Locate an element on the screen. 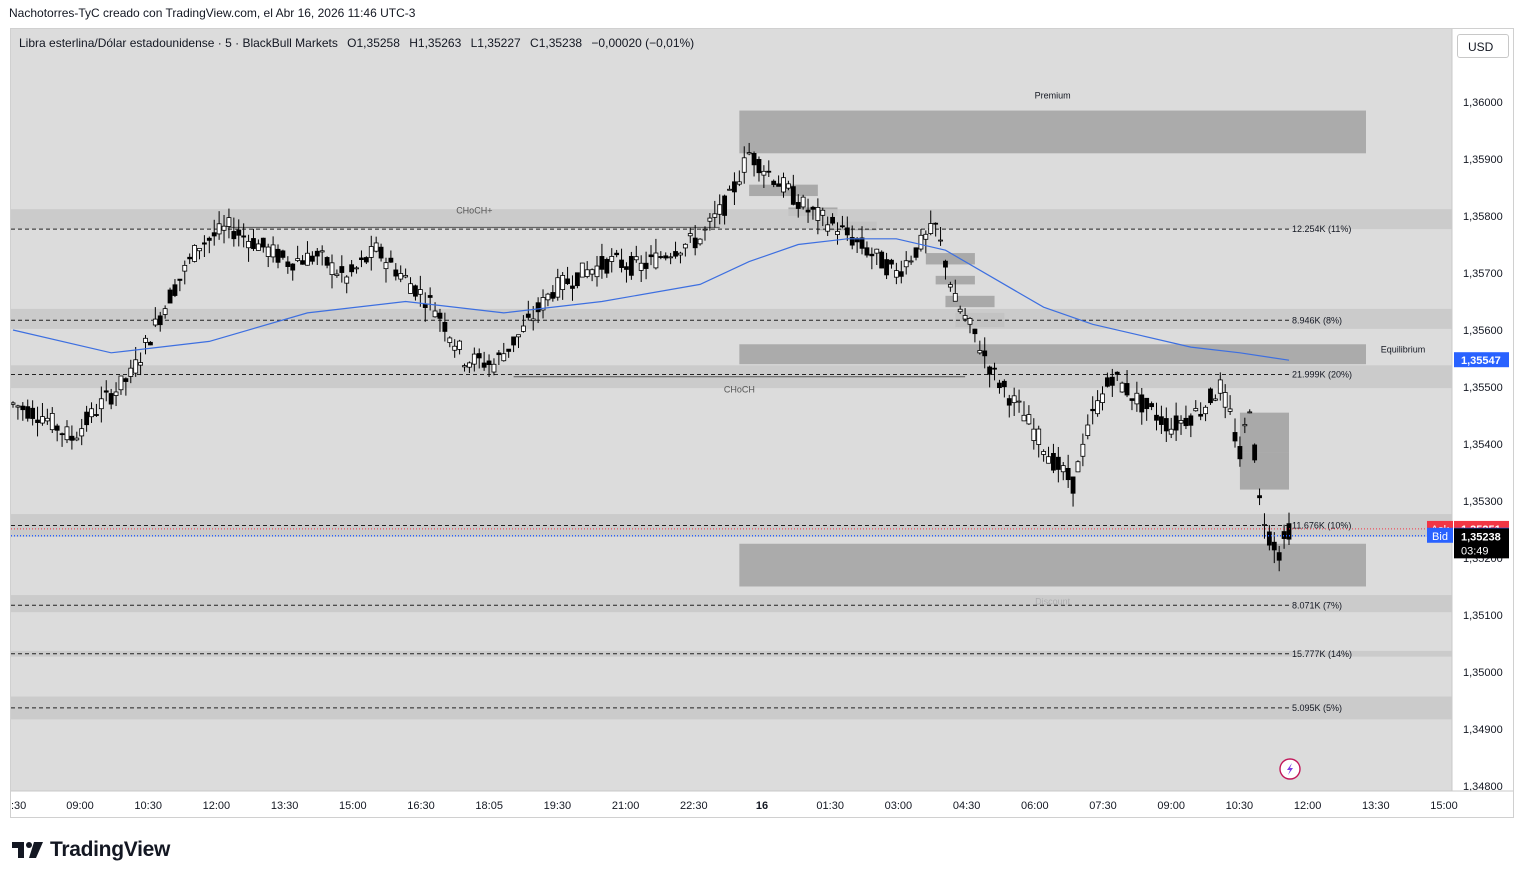 Image resolution: width=1524 pixels, height=879 pixels. zone-label: Equilibrium is located at coordinates (1403, 349).